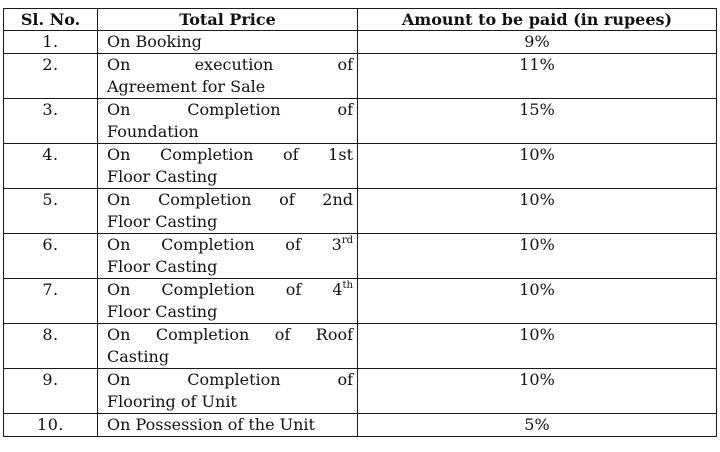 This screenshot has width=720, height=452. I want to click on row-stage: On execution of Agreement for Sale, so click(227, 76).